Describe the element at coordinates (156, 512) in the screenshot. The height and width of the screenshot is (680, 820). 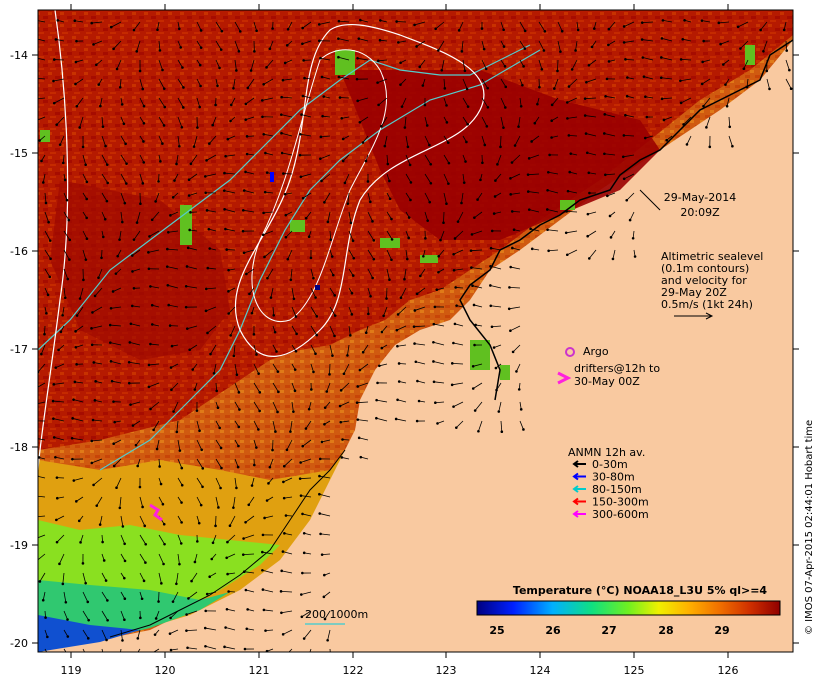
I see `drifter-track` at that location.